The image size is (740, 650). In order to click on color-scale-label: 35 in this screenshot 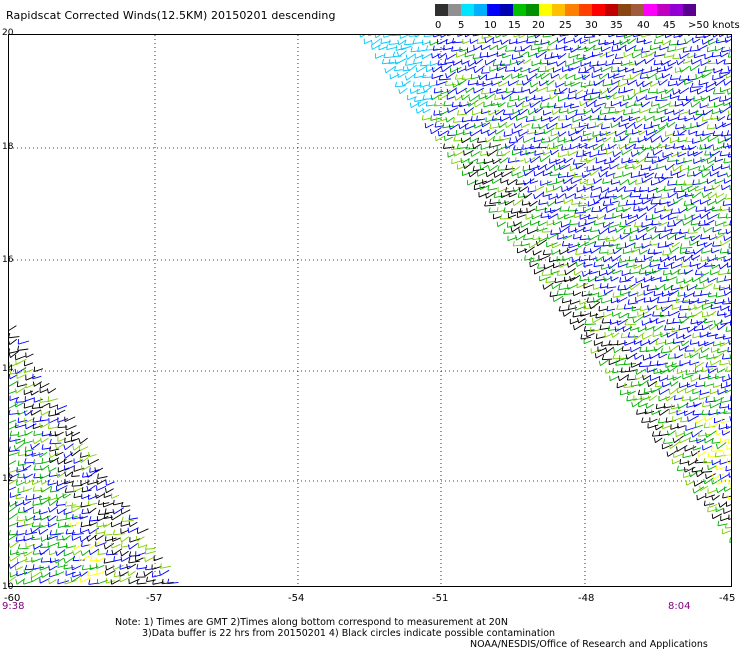, I will do `click(616, 25)`.